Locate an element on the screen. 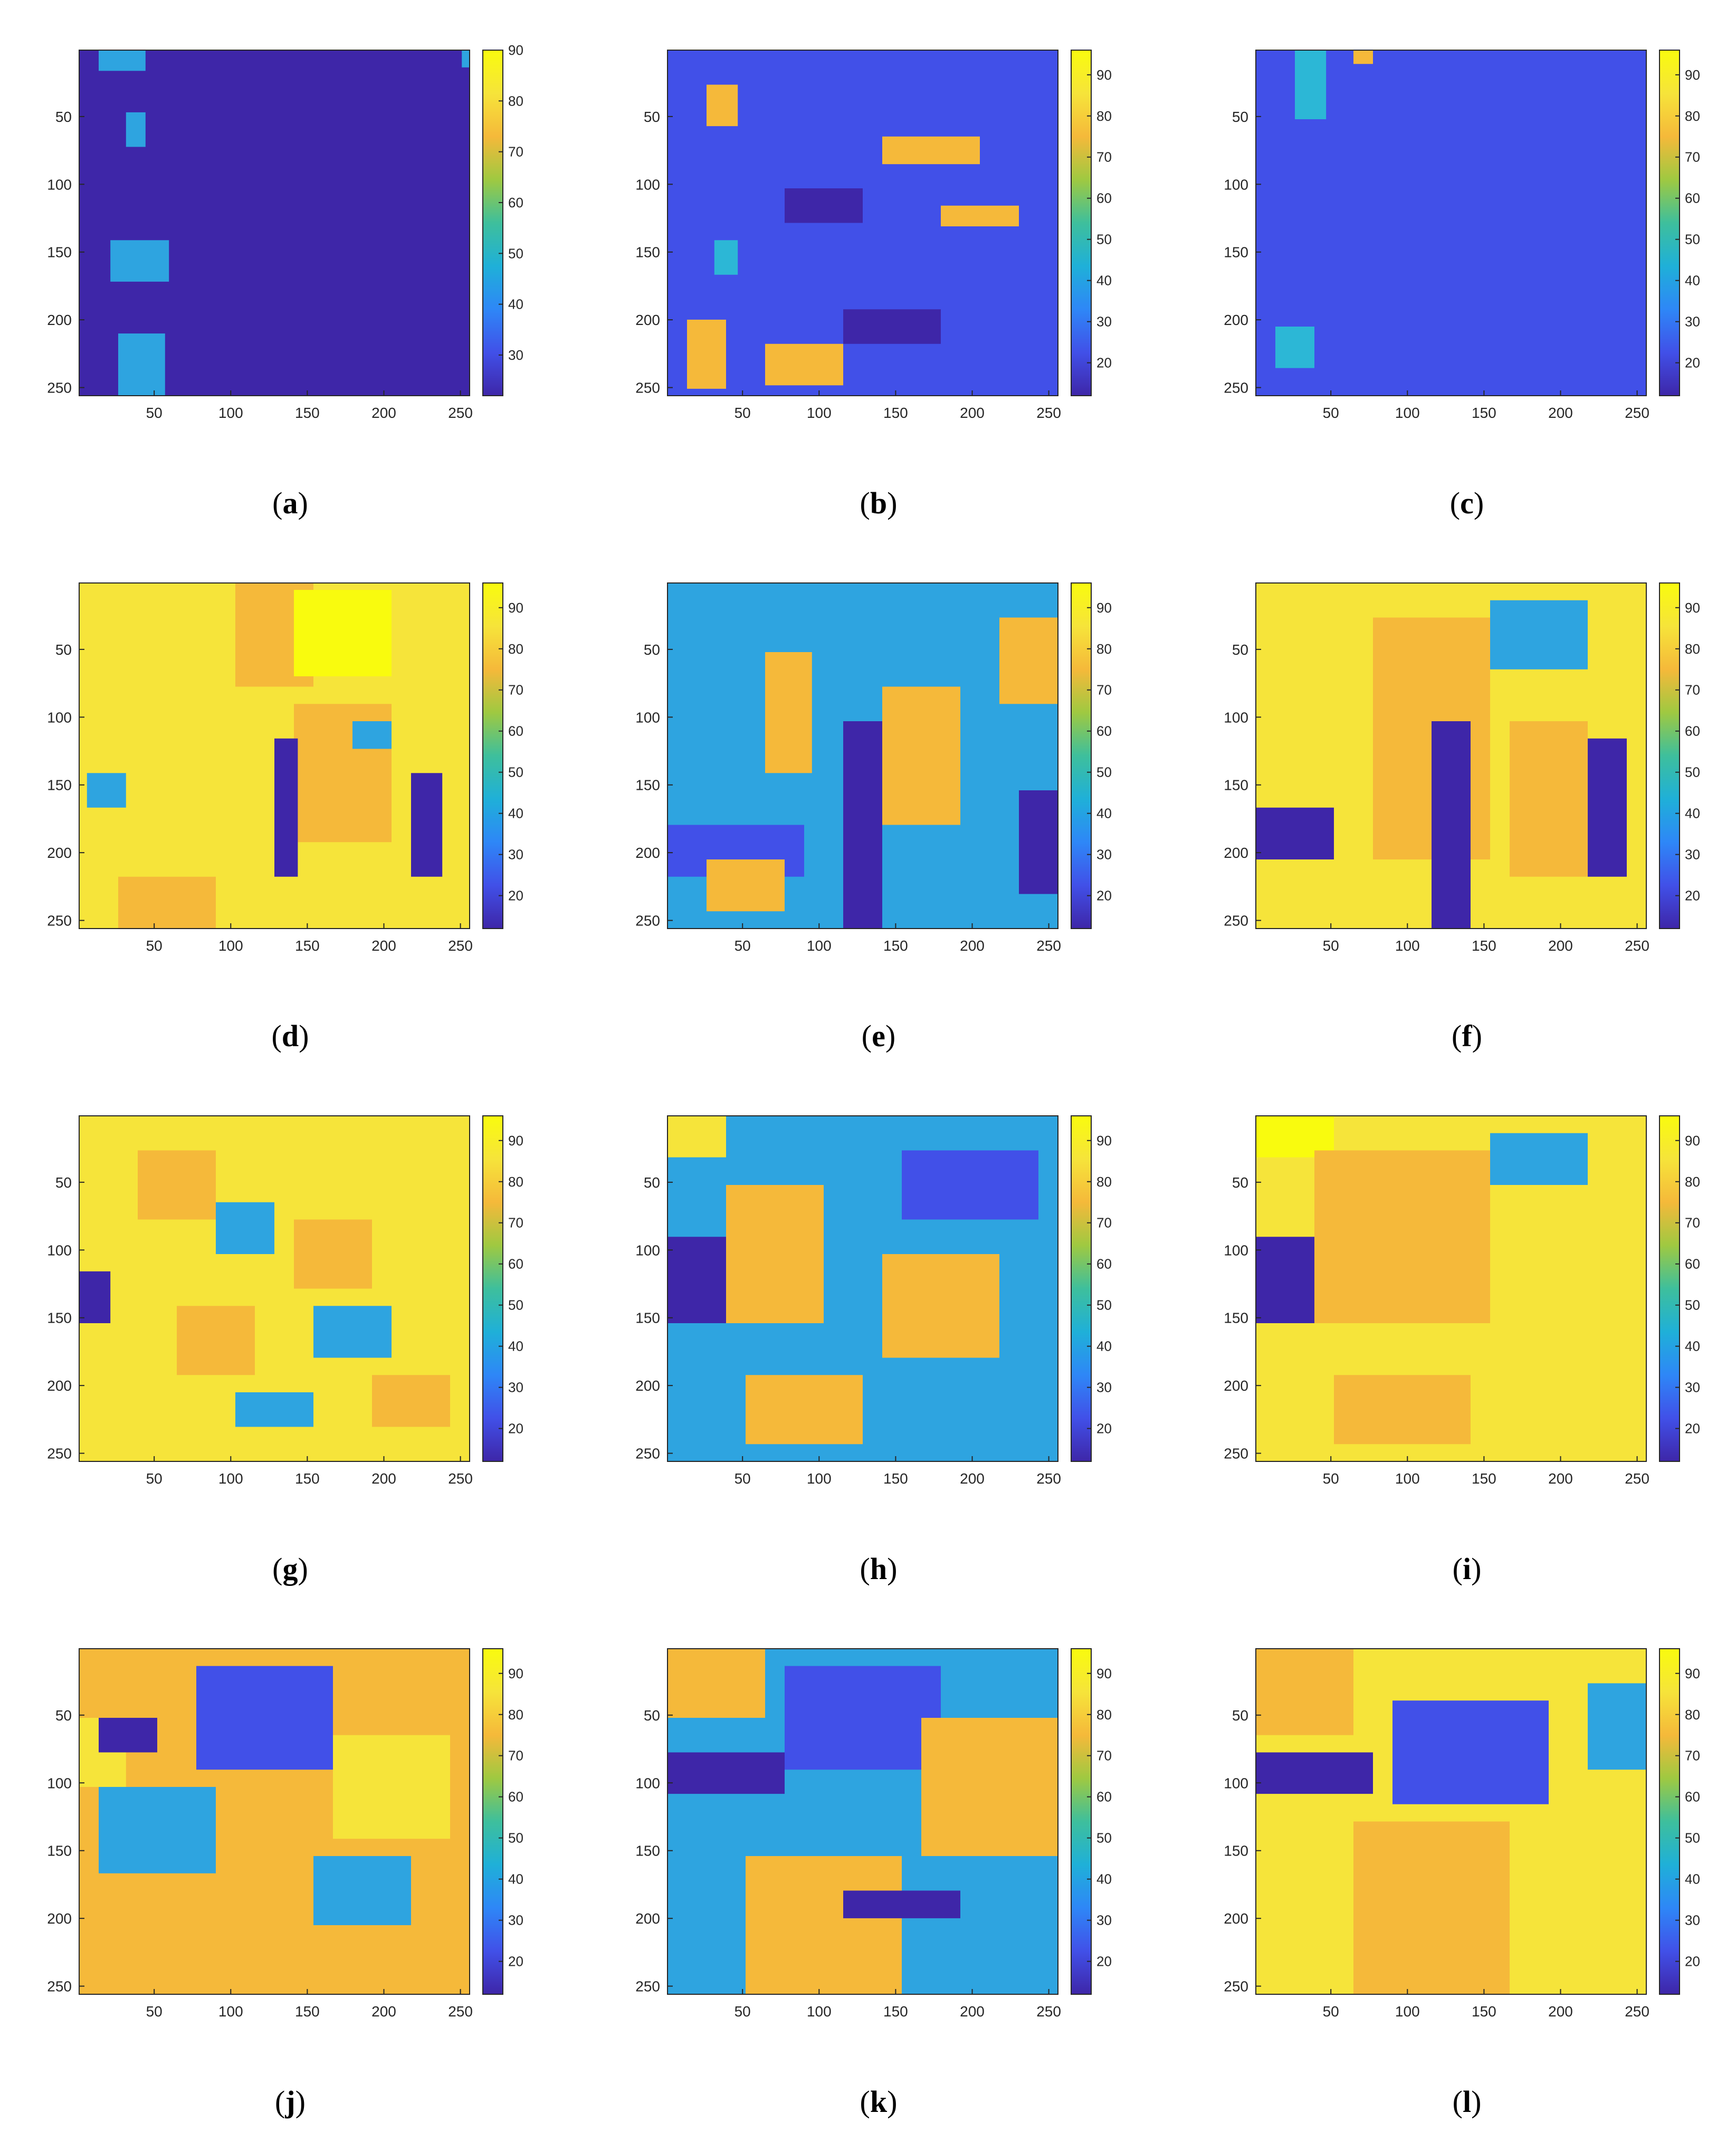  caption-letter: k is located at coordinates (879, 2101).